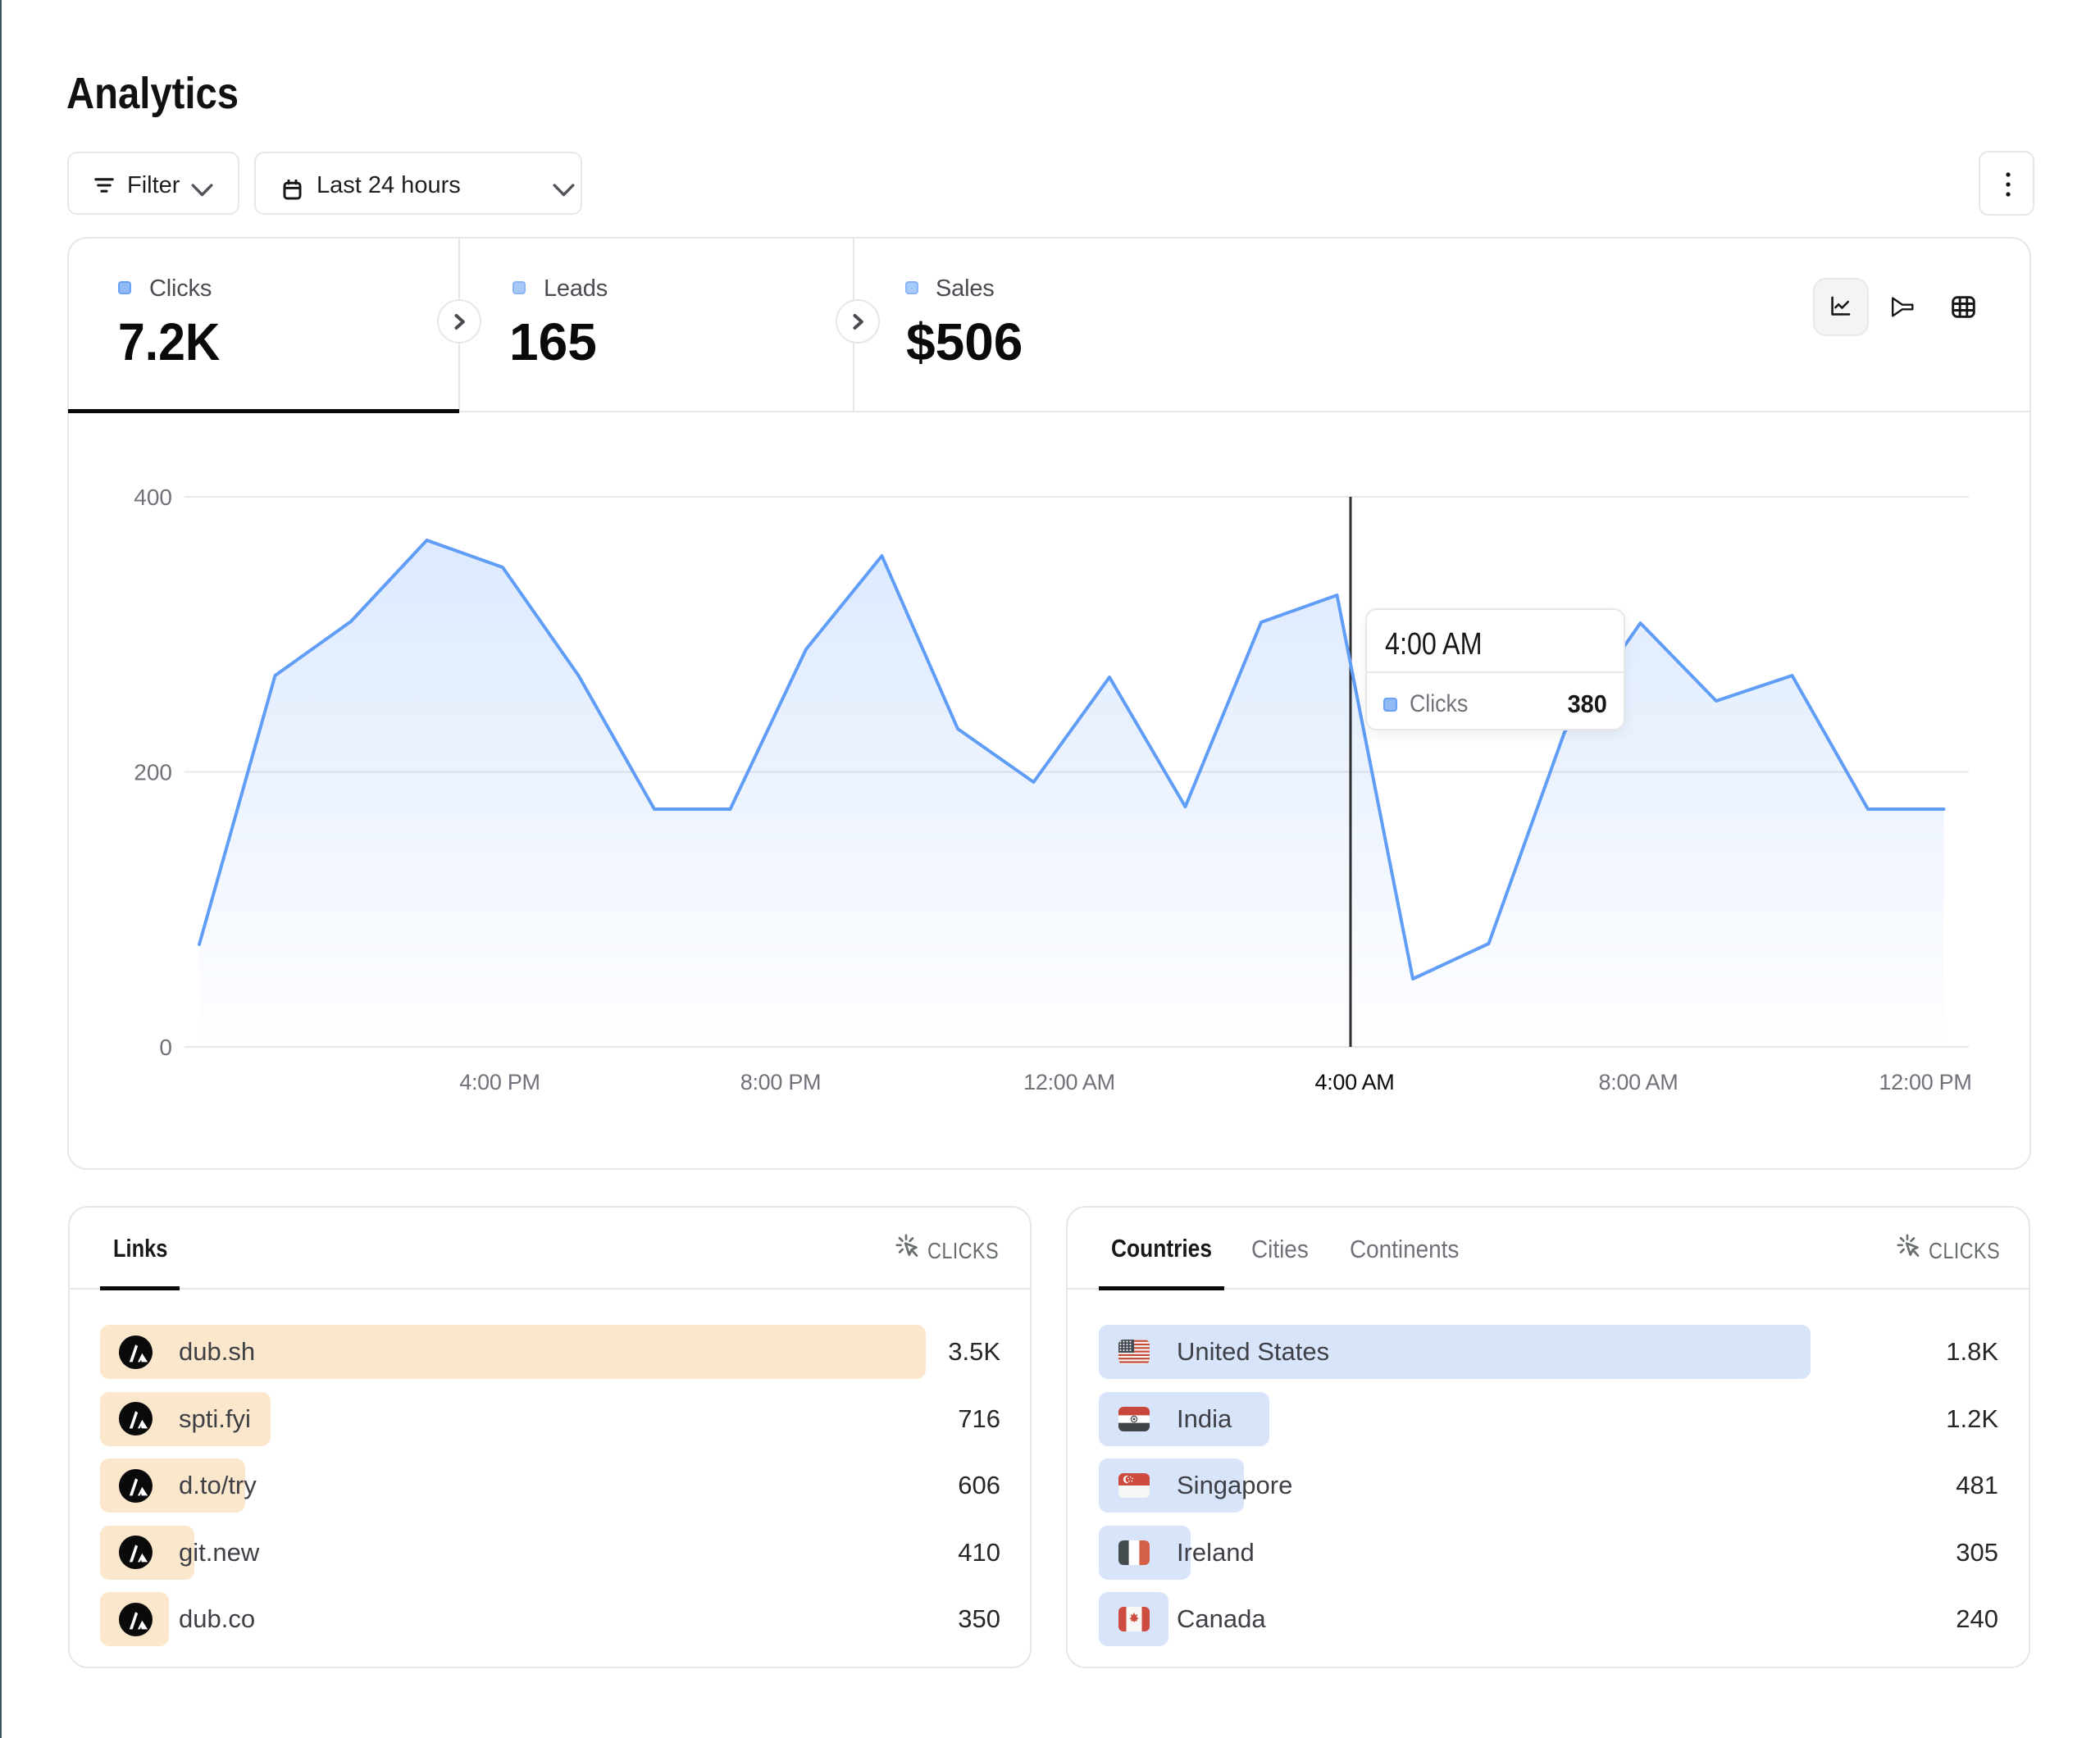  What do you see at coordinates (1639, 1082) in the screenshot?
I see `svg-text: 8:00 AM` at bounding box center [1639, 1082].